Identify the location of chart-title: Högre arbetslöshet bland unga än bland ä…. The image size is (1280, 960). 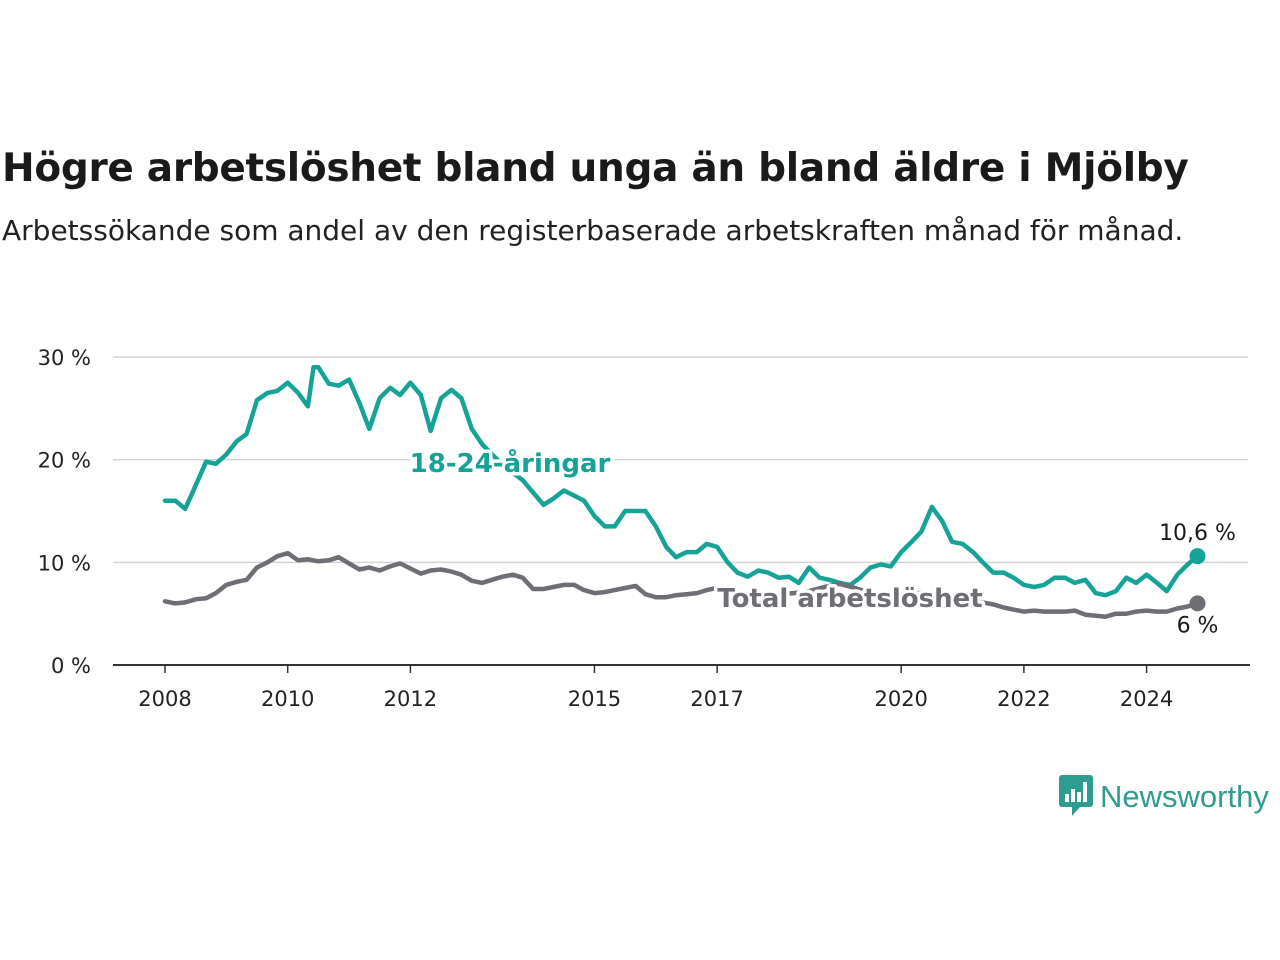
(595, 168).